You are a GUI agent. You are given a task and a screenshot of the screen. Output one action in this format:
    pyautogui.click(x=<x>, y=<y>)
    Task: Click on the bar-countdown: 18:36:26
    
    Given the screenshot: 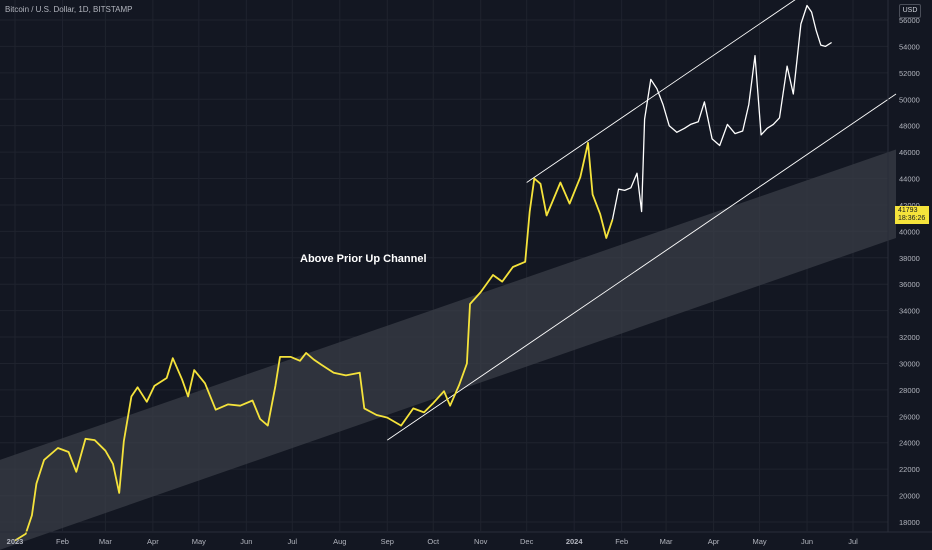 What is the action you would take?
    pyautogui.click(x=912, y=218)
    